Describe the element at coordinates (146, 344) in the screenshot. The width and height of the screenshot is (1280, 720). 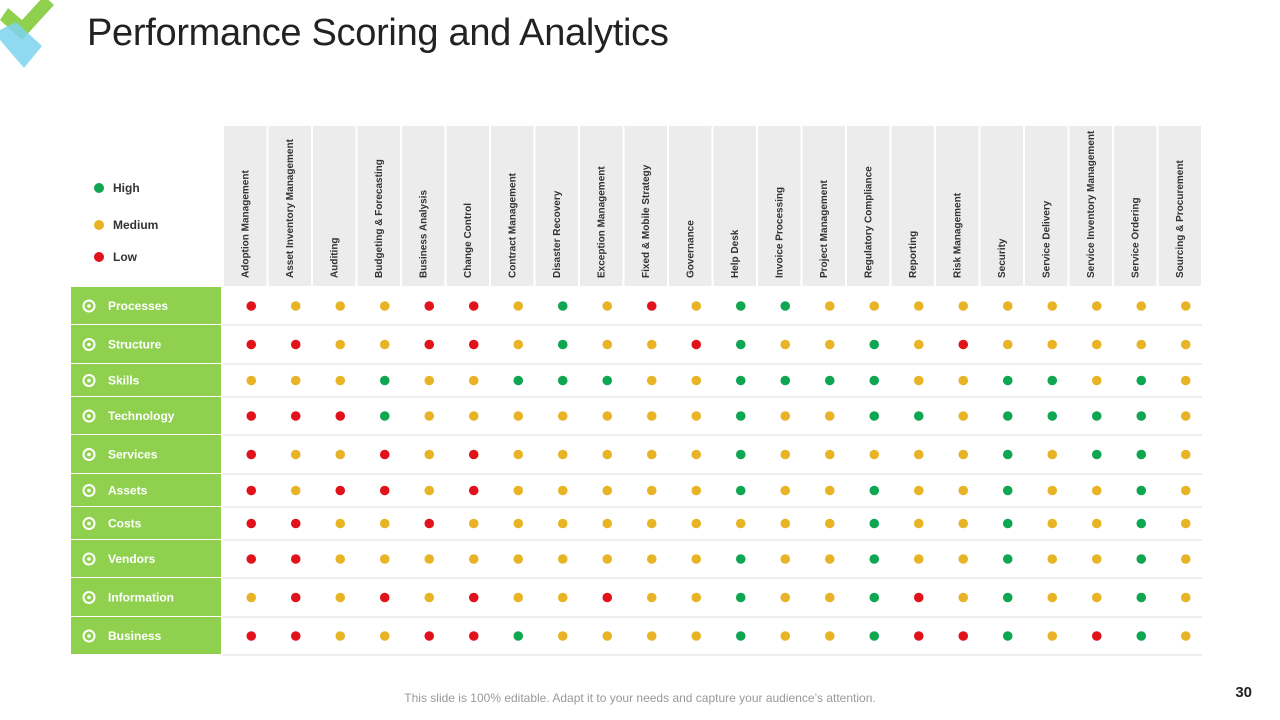
I see `row-header-structure` at that location.